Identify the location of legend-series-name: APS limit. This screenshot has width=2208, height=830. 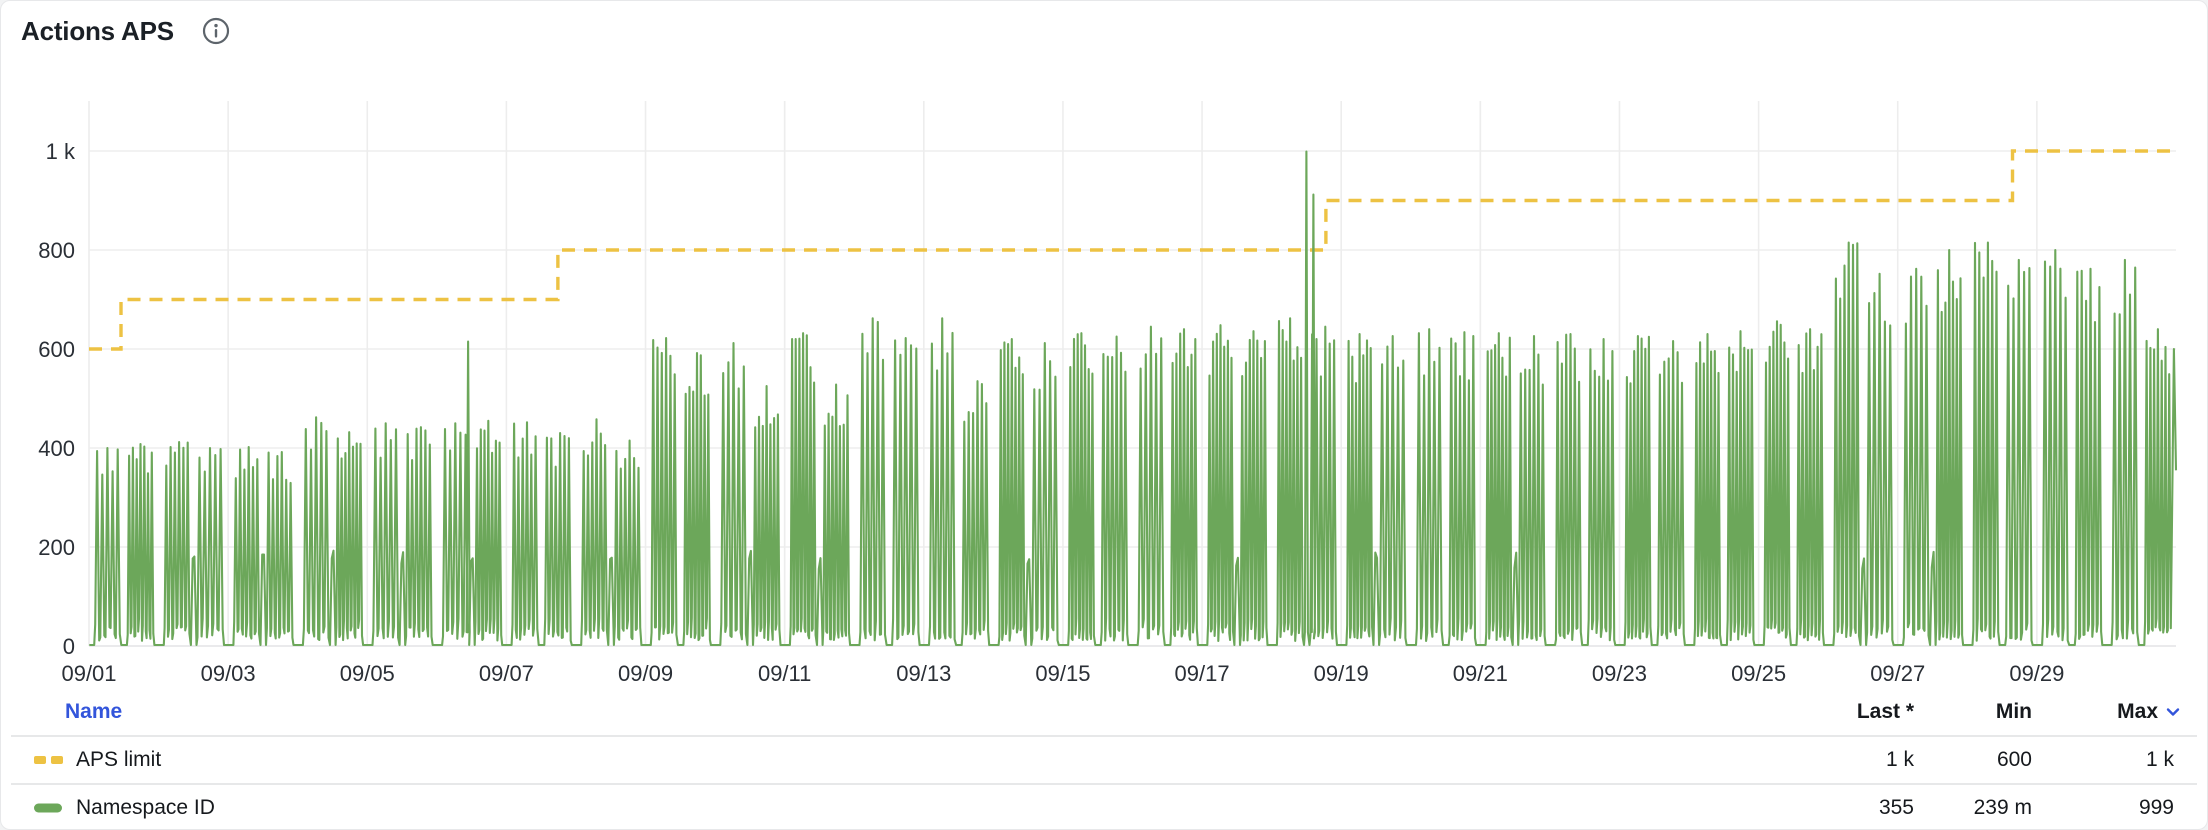
(119, 759).